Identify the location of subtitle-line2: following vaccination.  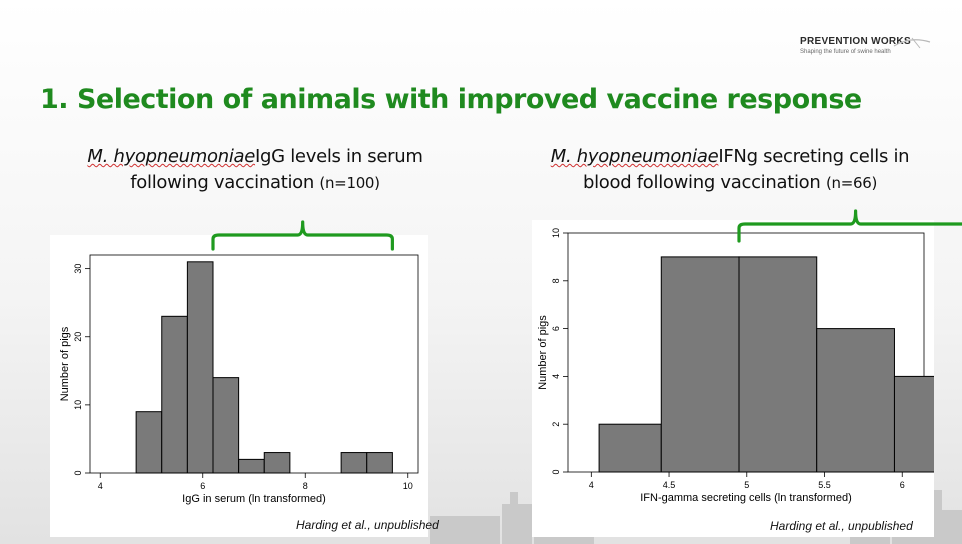
(222, 182).